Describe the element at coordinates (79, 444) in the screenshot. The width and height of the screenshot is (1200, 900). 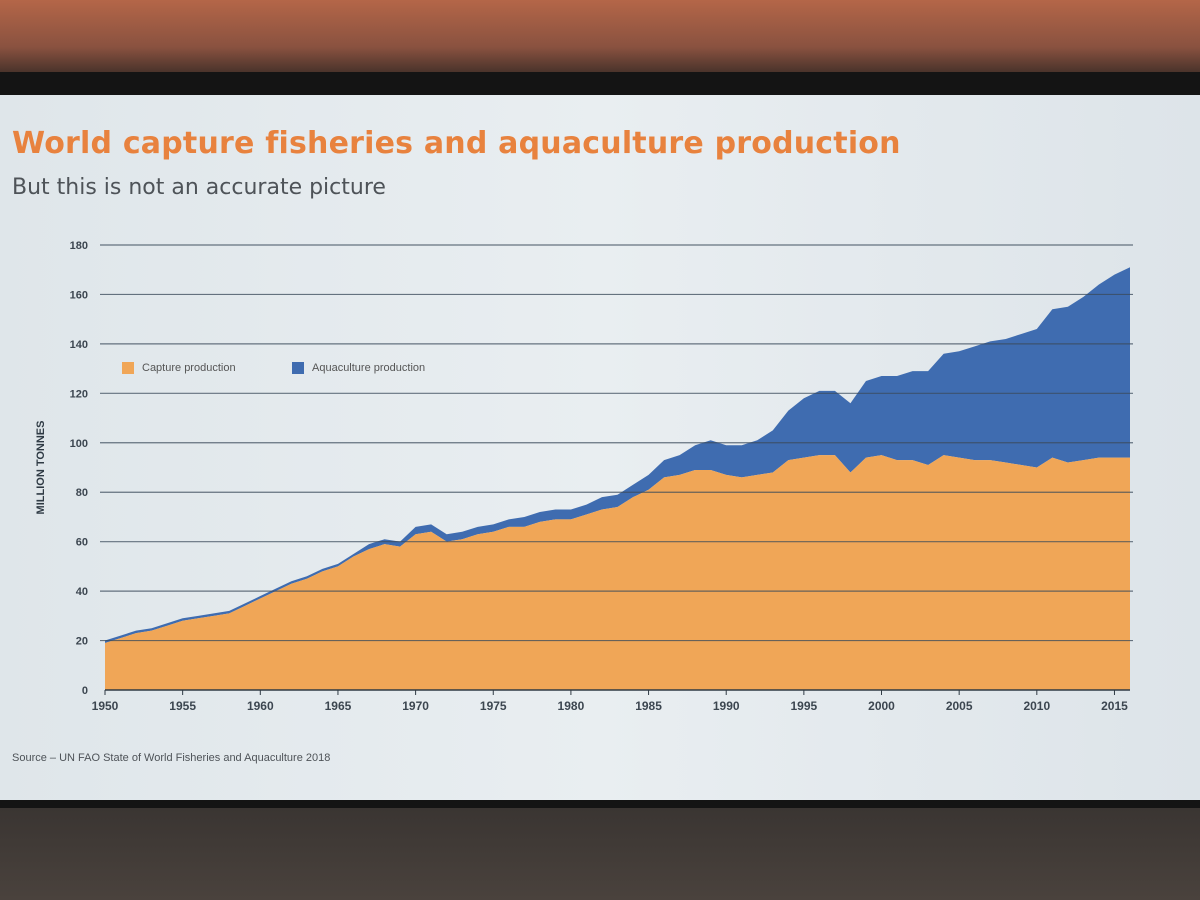
I see `y-tick-label: 100` at that location.